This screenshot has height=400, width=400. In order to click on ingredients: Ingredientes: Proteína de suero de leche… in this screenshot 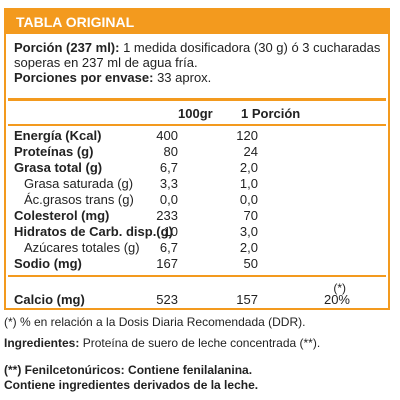, I will do `click(200, 343)`.